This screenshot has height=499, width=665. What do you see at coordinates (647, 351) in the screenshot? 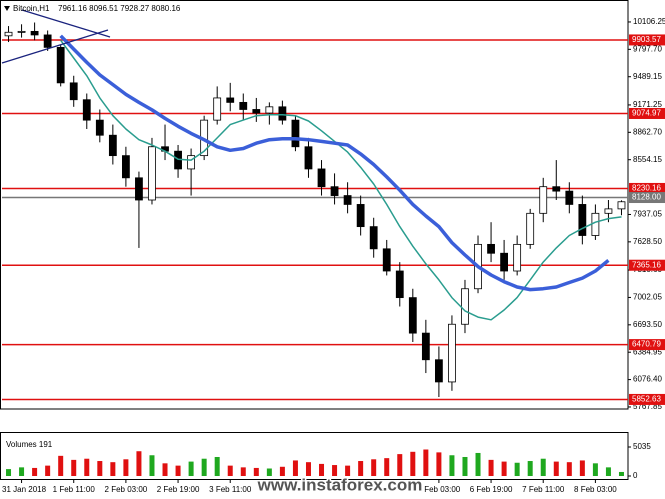
I see `y-tick-label: 6384.95` at bounding box center [647, 351].